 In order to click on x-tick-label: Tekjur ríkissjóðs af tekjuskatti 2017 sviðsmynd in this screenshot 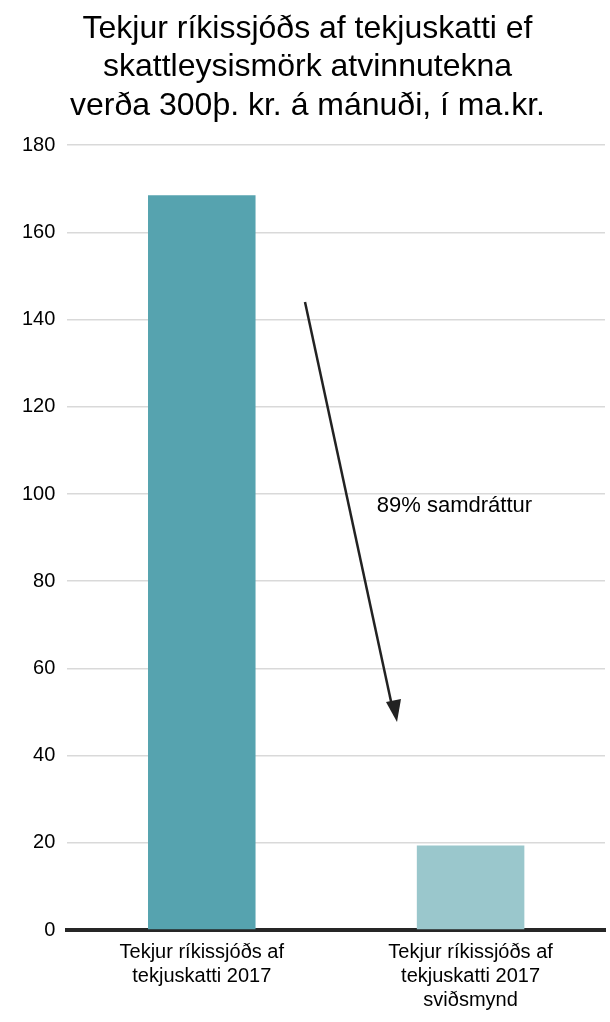, I will do `click(471, 974)`.